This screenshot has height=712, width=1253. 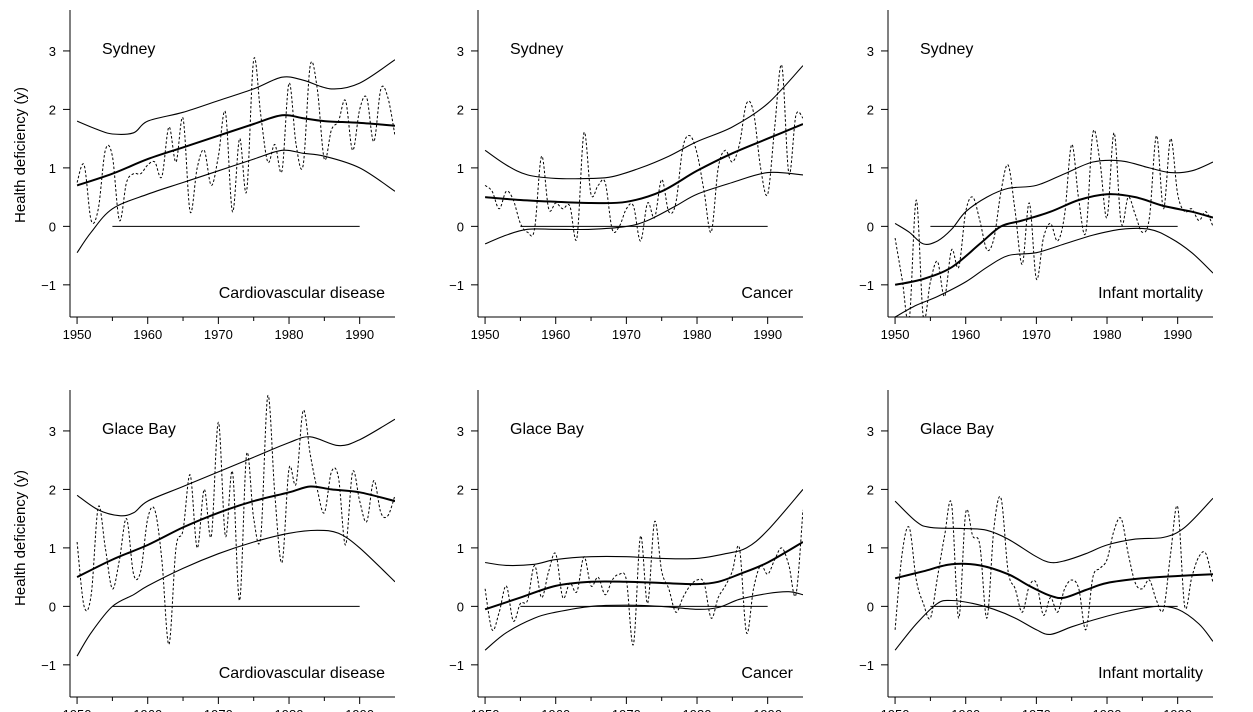 I want to click on y-axis-label-bottom: Health deficiency (y), so click(x=20, y=538).